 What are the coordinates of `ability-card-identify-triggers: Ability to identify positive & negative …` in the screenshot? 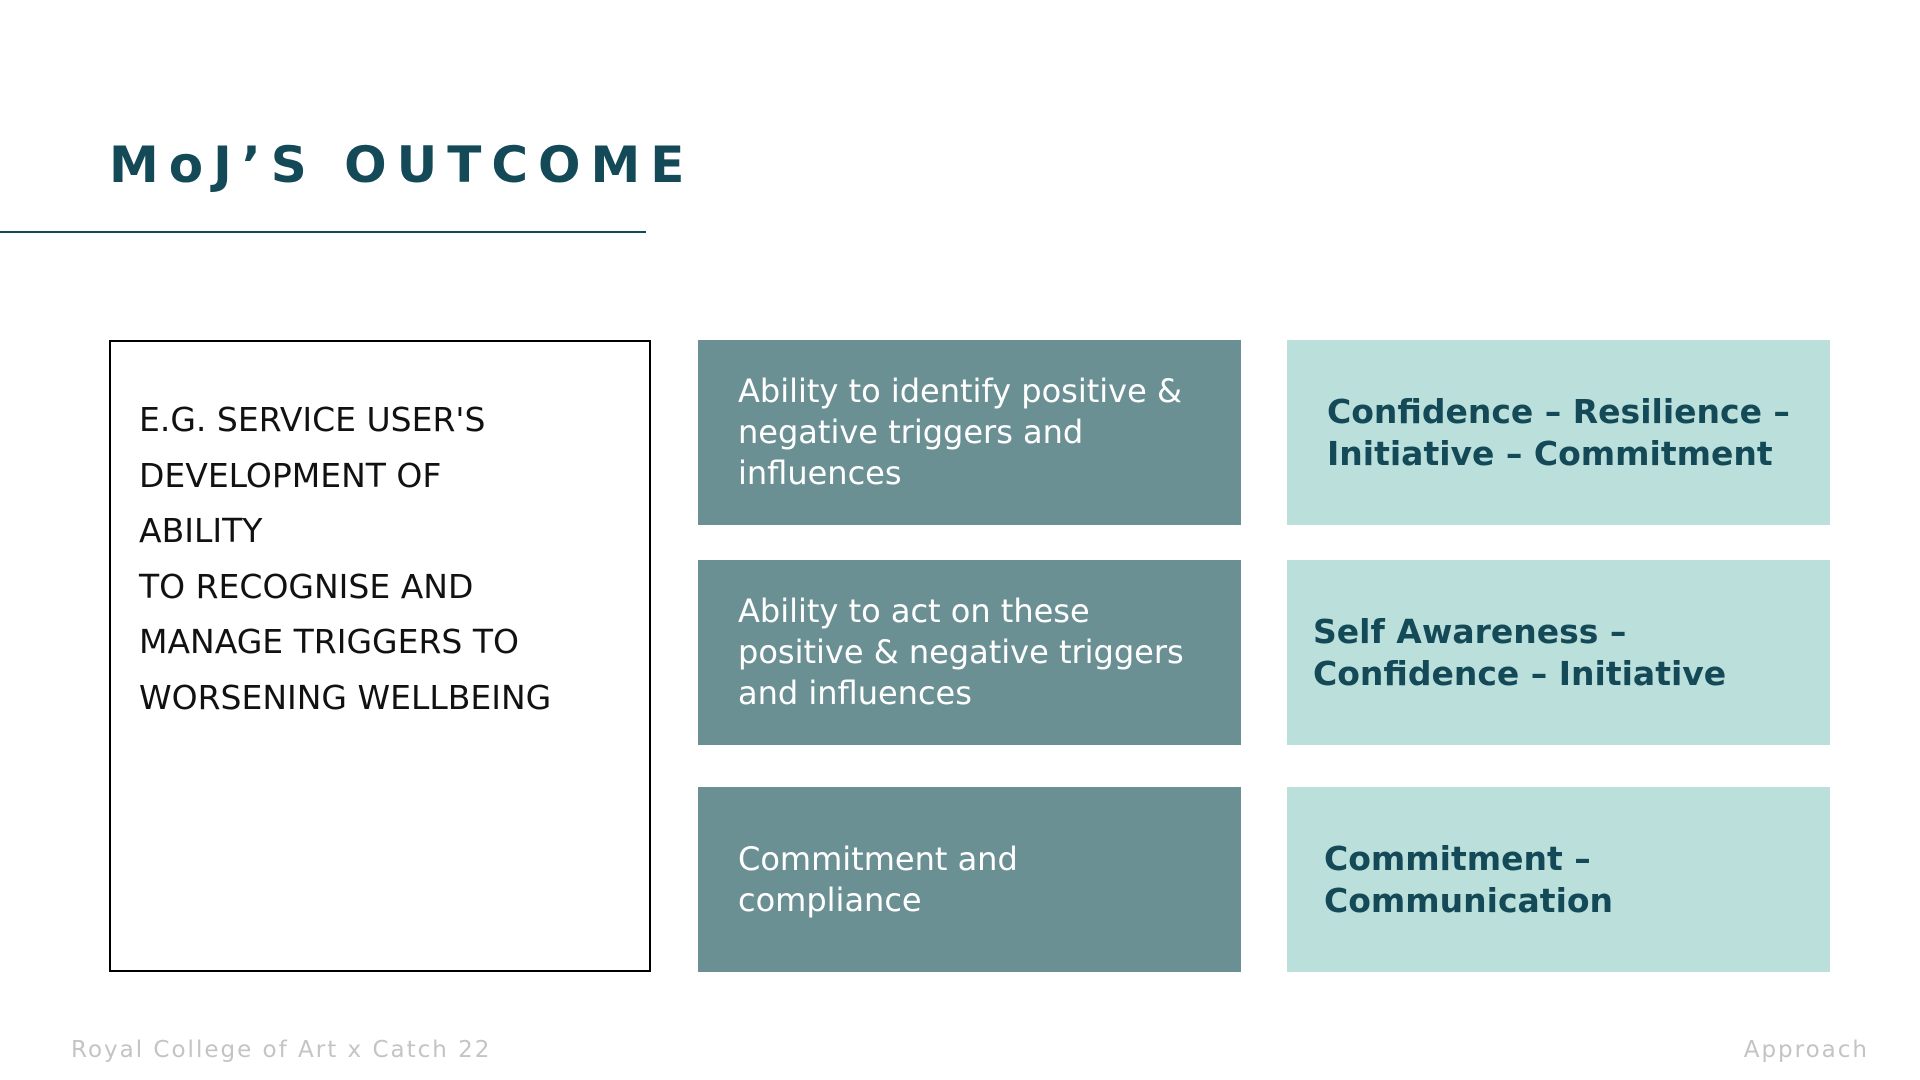 It's located at (969, 432).